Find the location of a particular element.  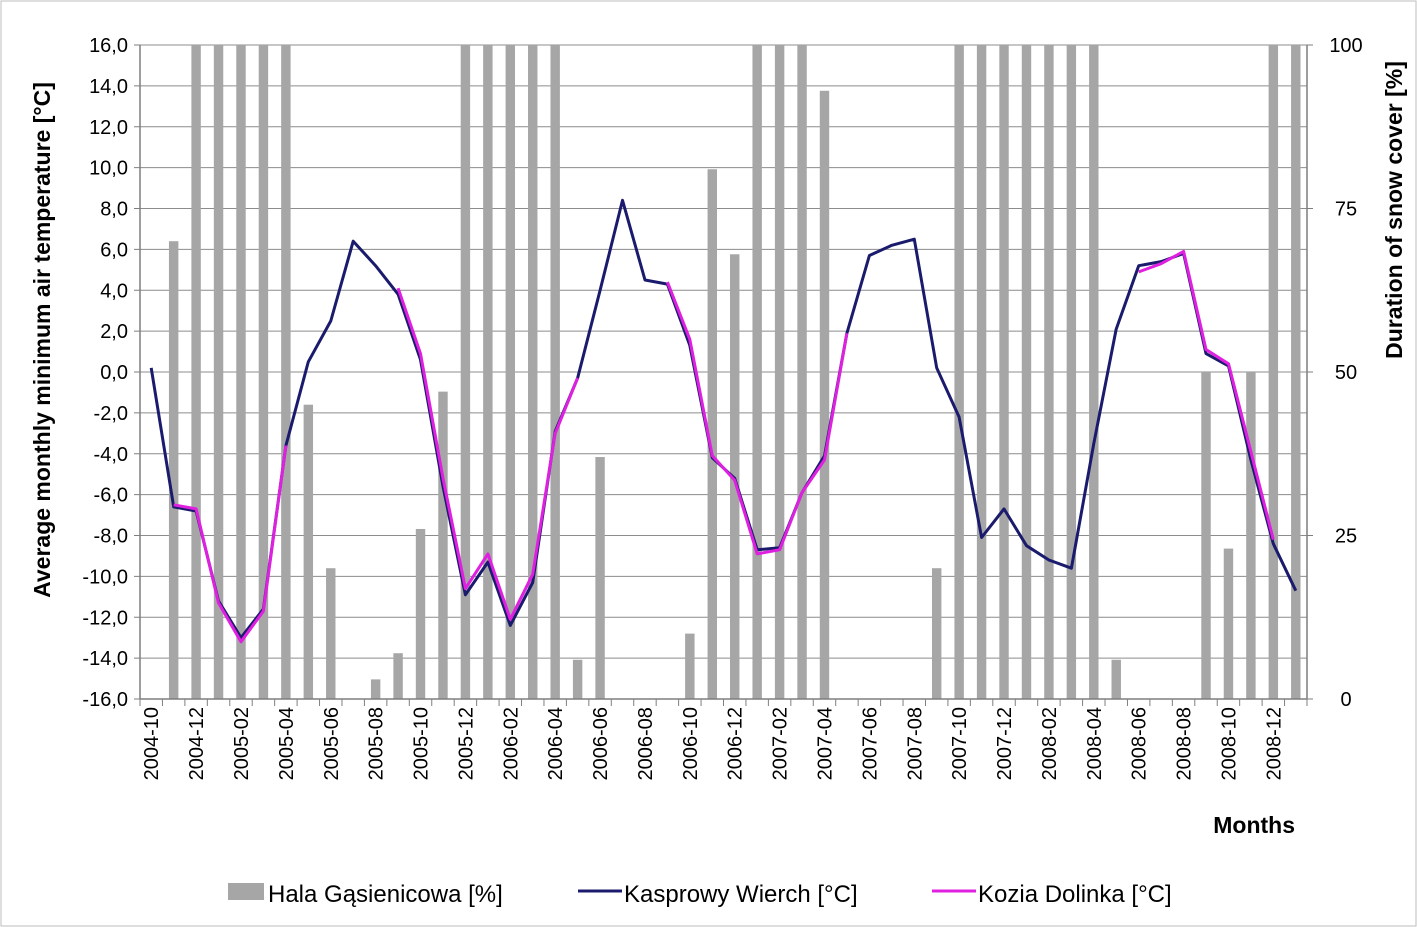

x-tick-label: 2005-12 is located at coordinates (466, 743).